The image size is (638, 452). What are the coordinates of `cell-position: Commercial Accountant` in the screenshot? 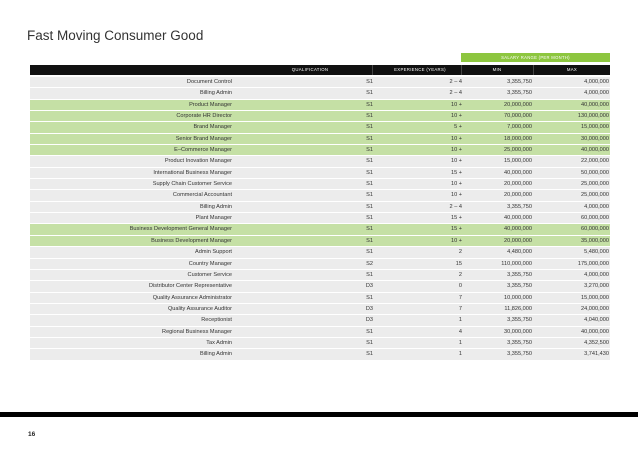 It's located at (202, 195).